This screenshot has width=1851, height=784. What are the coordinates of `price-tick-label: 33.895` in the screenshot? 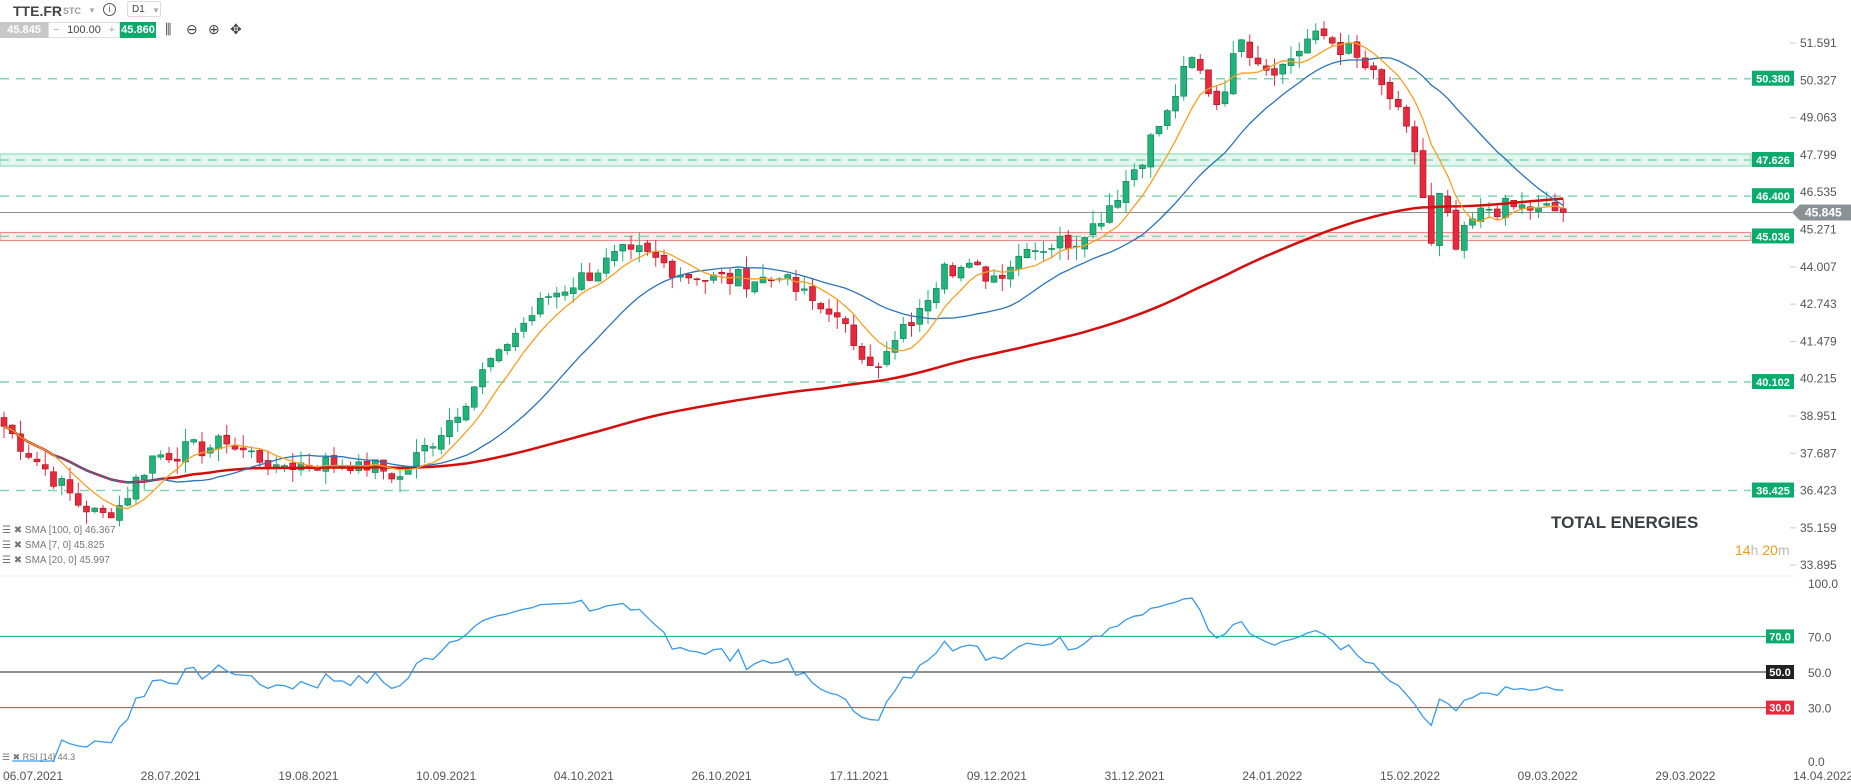 It's located at (1818, 565).